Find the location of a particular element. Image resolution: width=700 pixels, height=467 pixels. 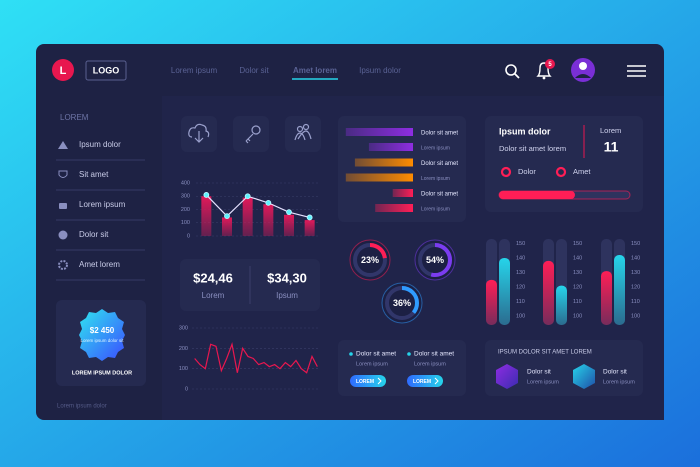

stat-label: Lorem is located at coordinates (213, 295).